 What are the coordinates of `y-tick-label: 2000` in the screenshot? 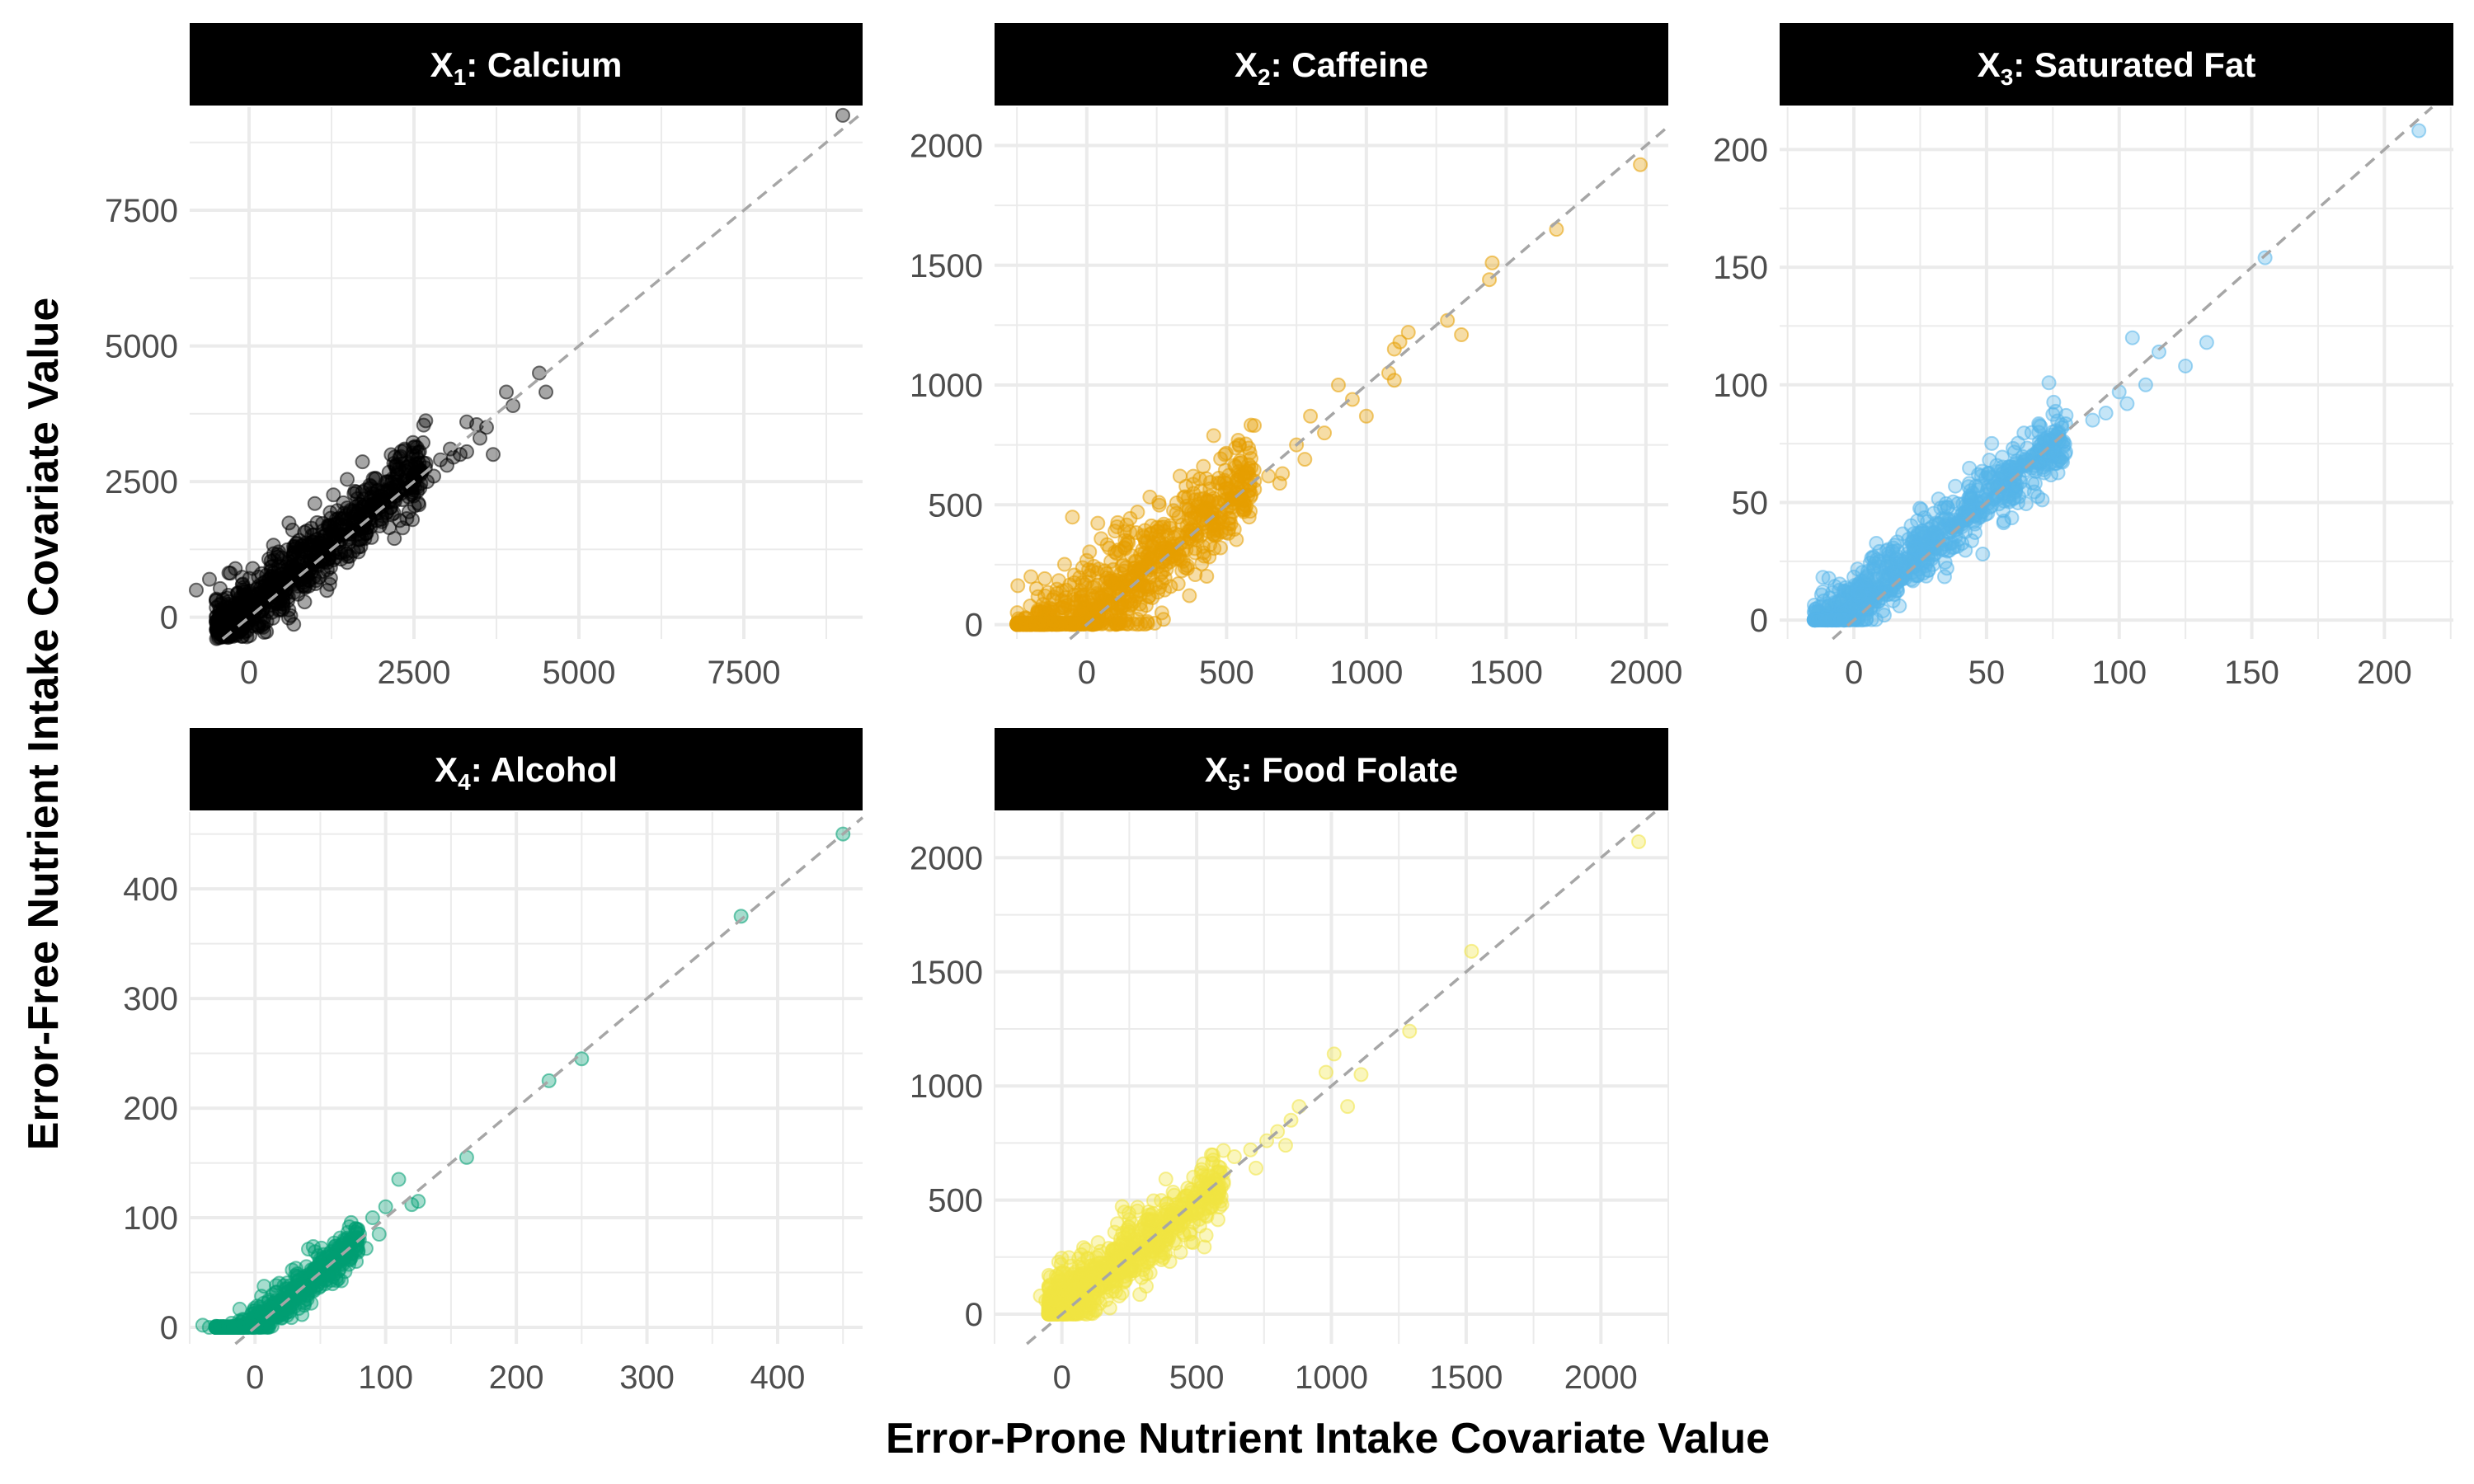 It's located at (946, 146).